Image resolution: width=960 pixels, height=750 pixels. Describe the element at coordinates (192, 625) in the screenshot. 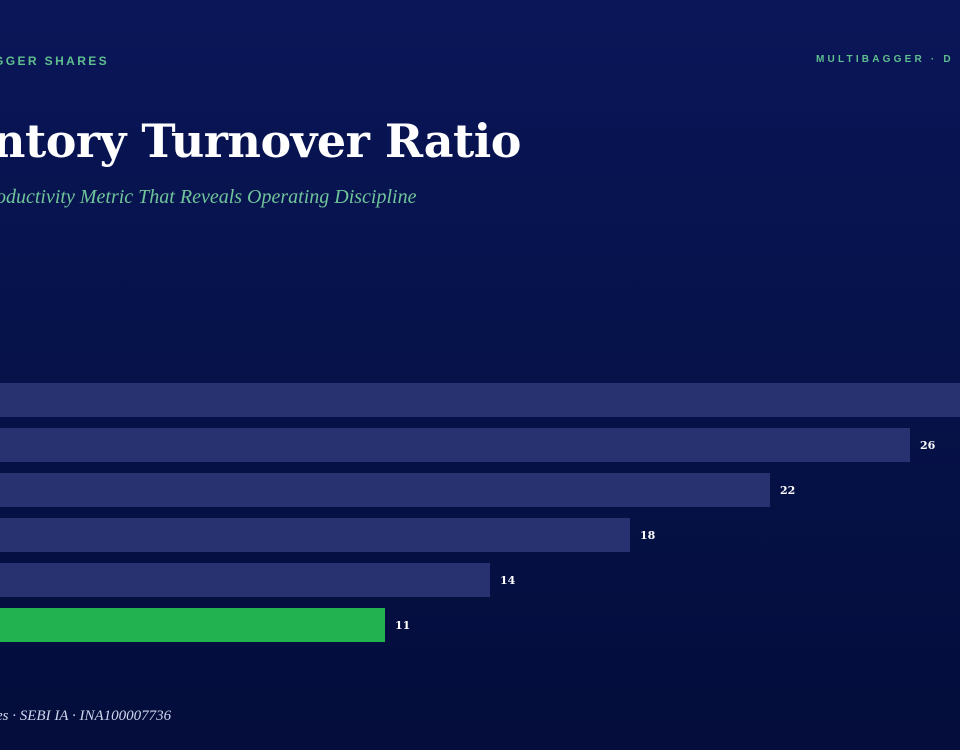

I see `bar-highlight` at that location.